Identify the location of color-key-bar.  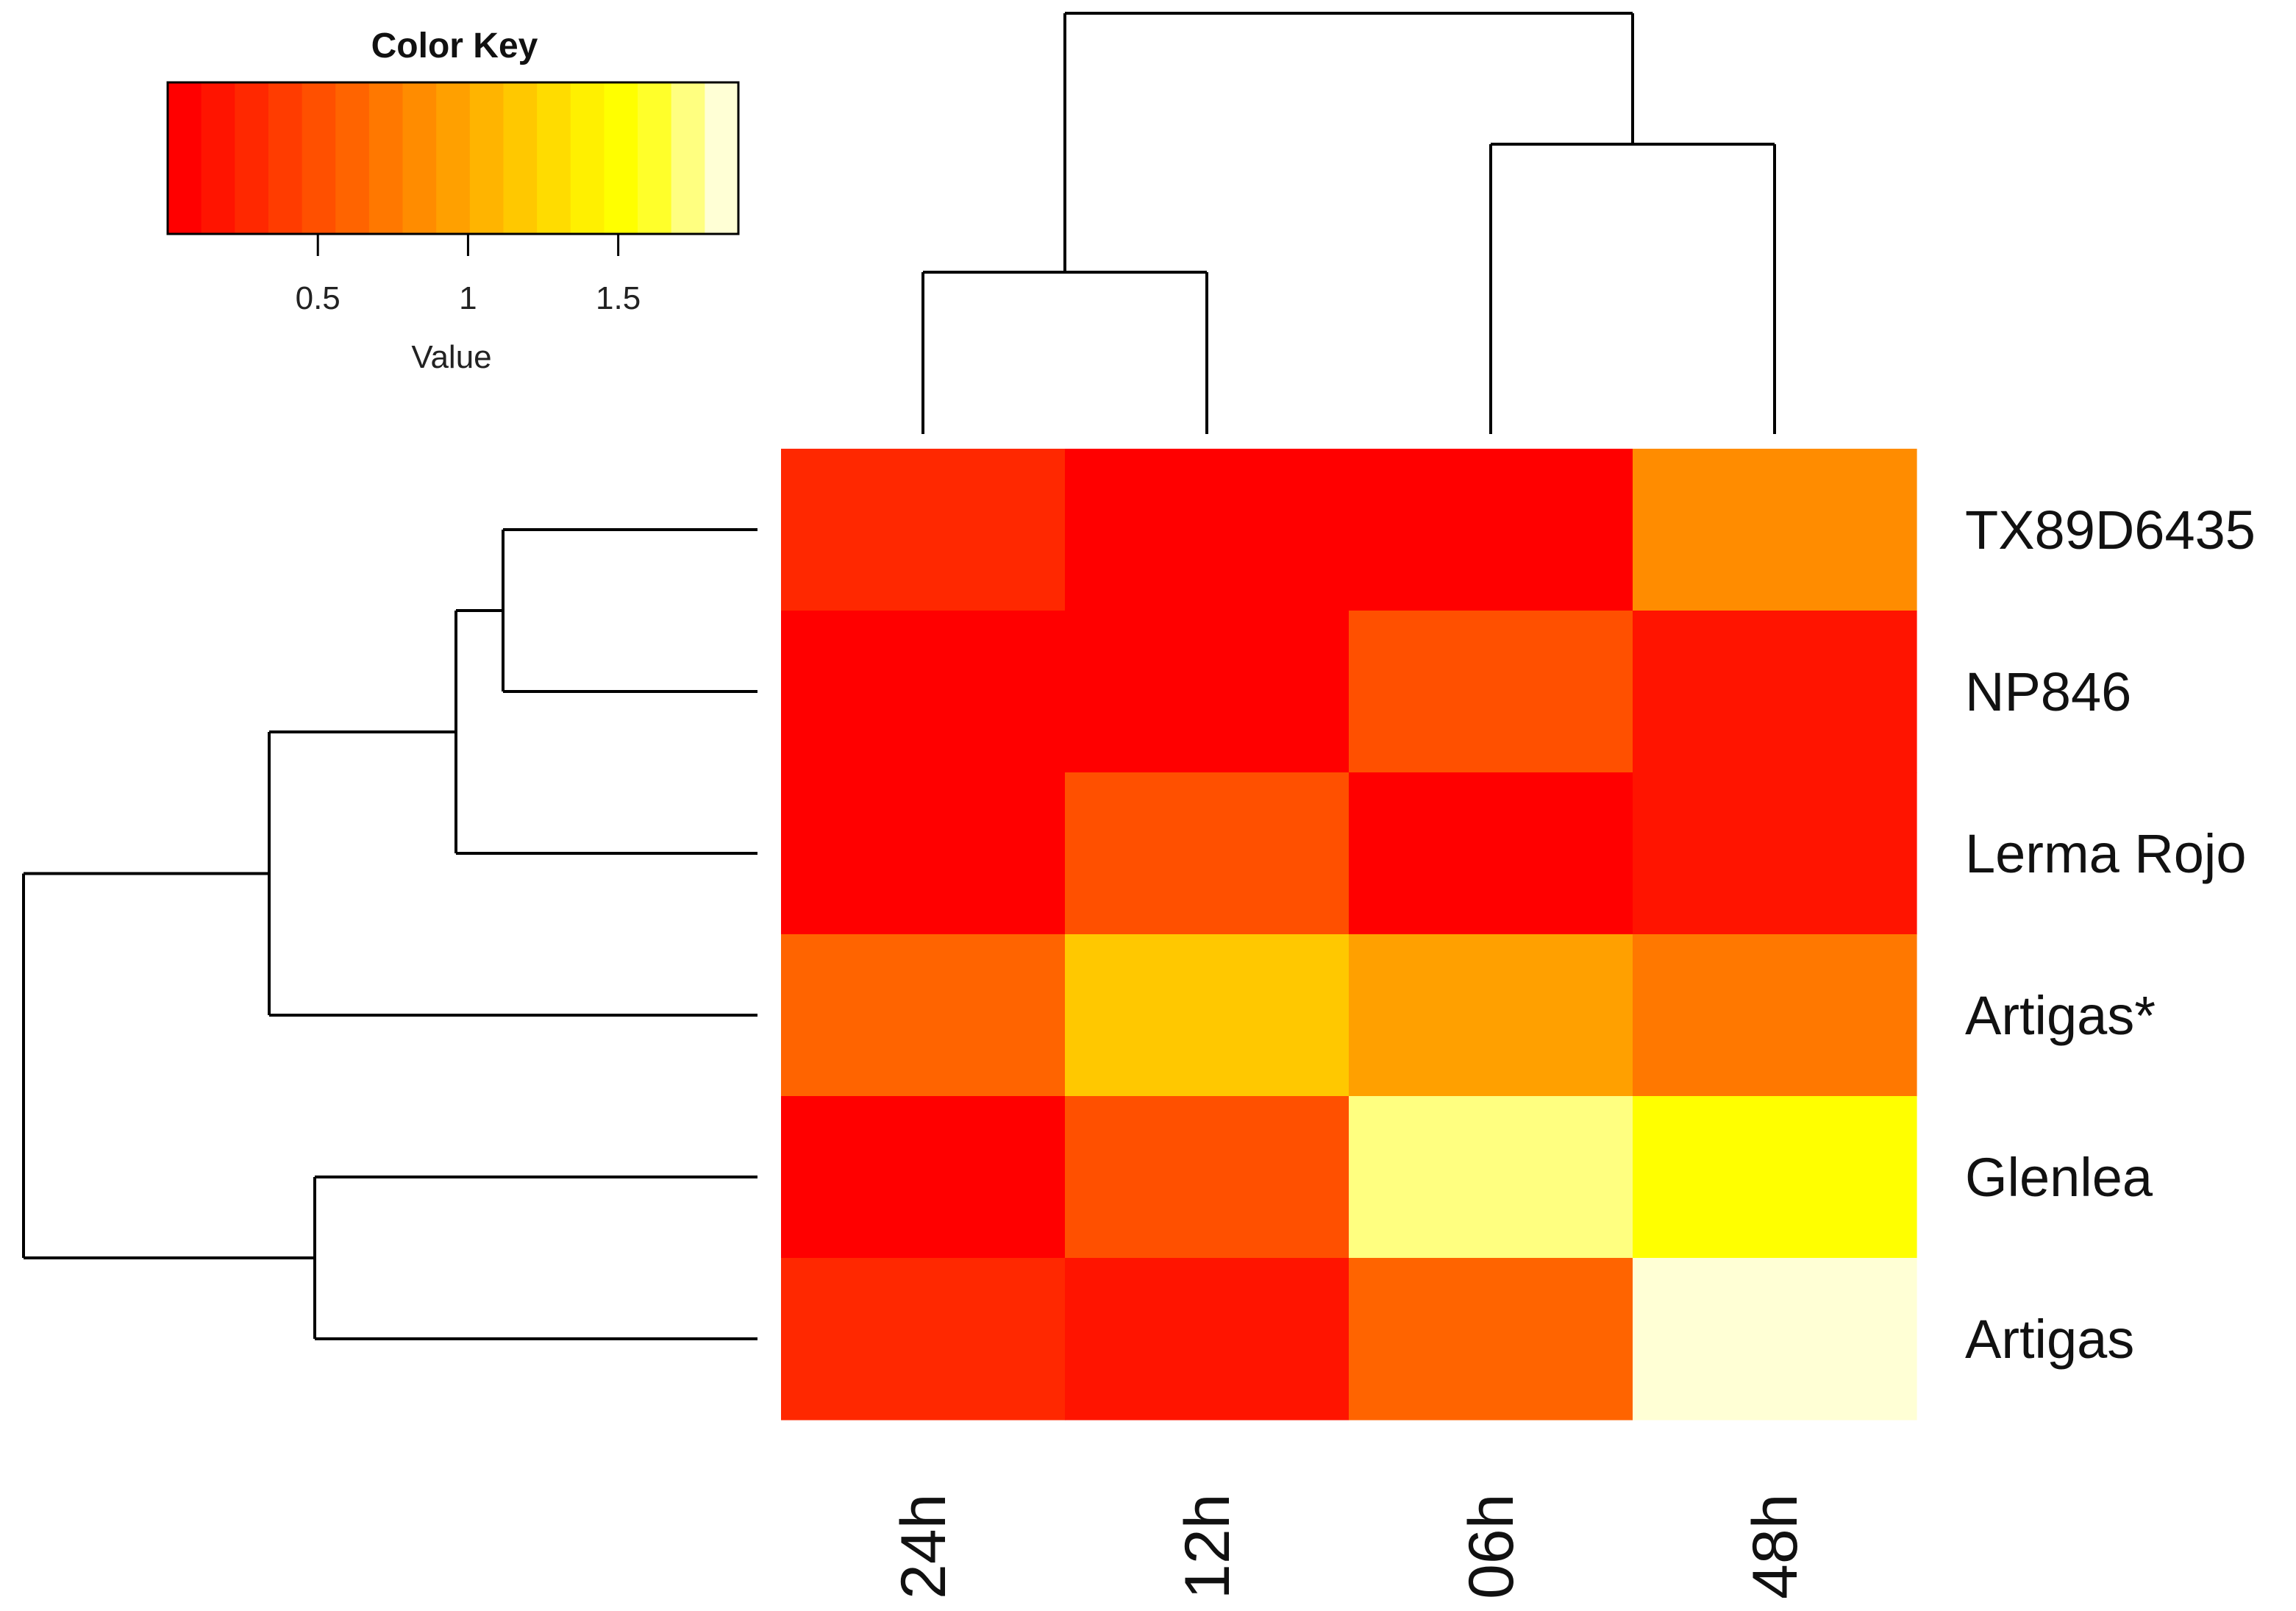
(453, 158).